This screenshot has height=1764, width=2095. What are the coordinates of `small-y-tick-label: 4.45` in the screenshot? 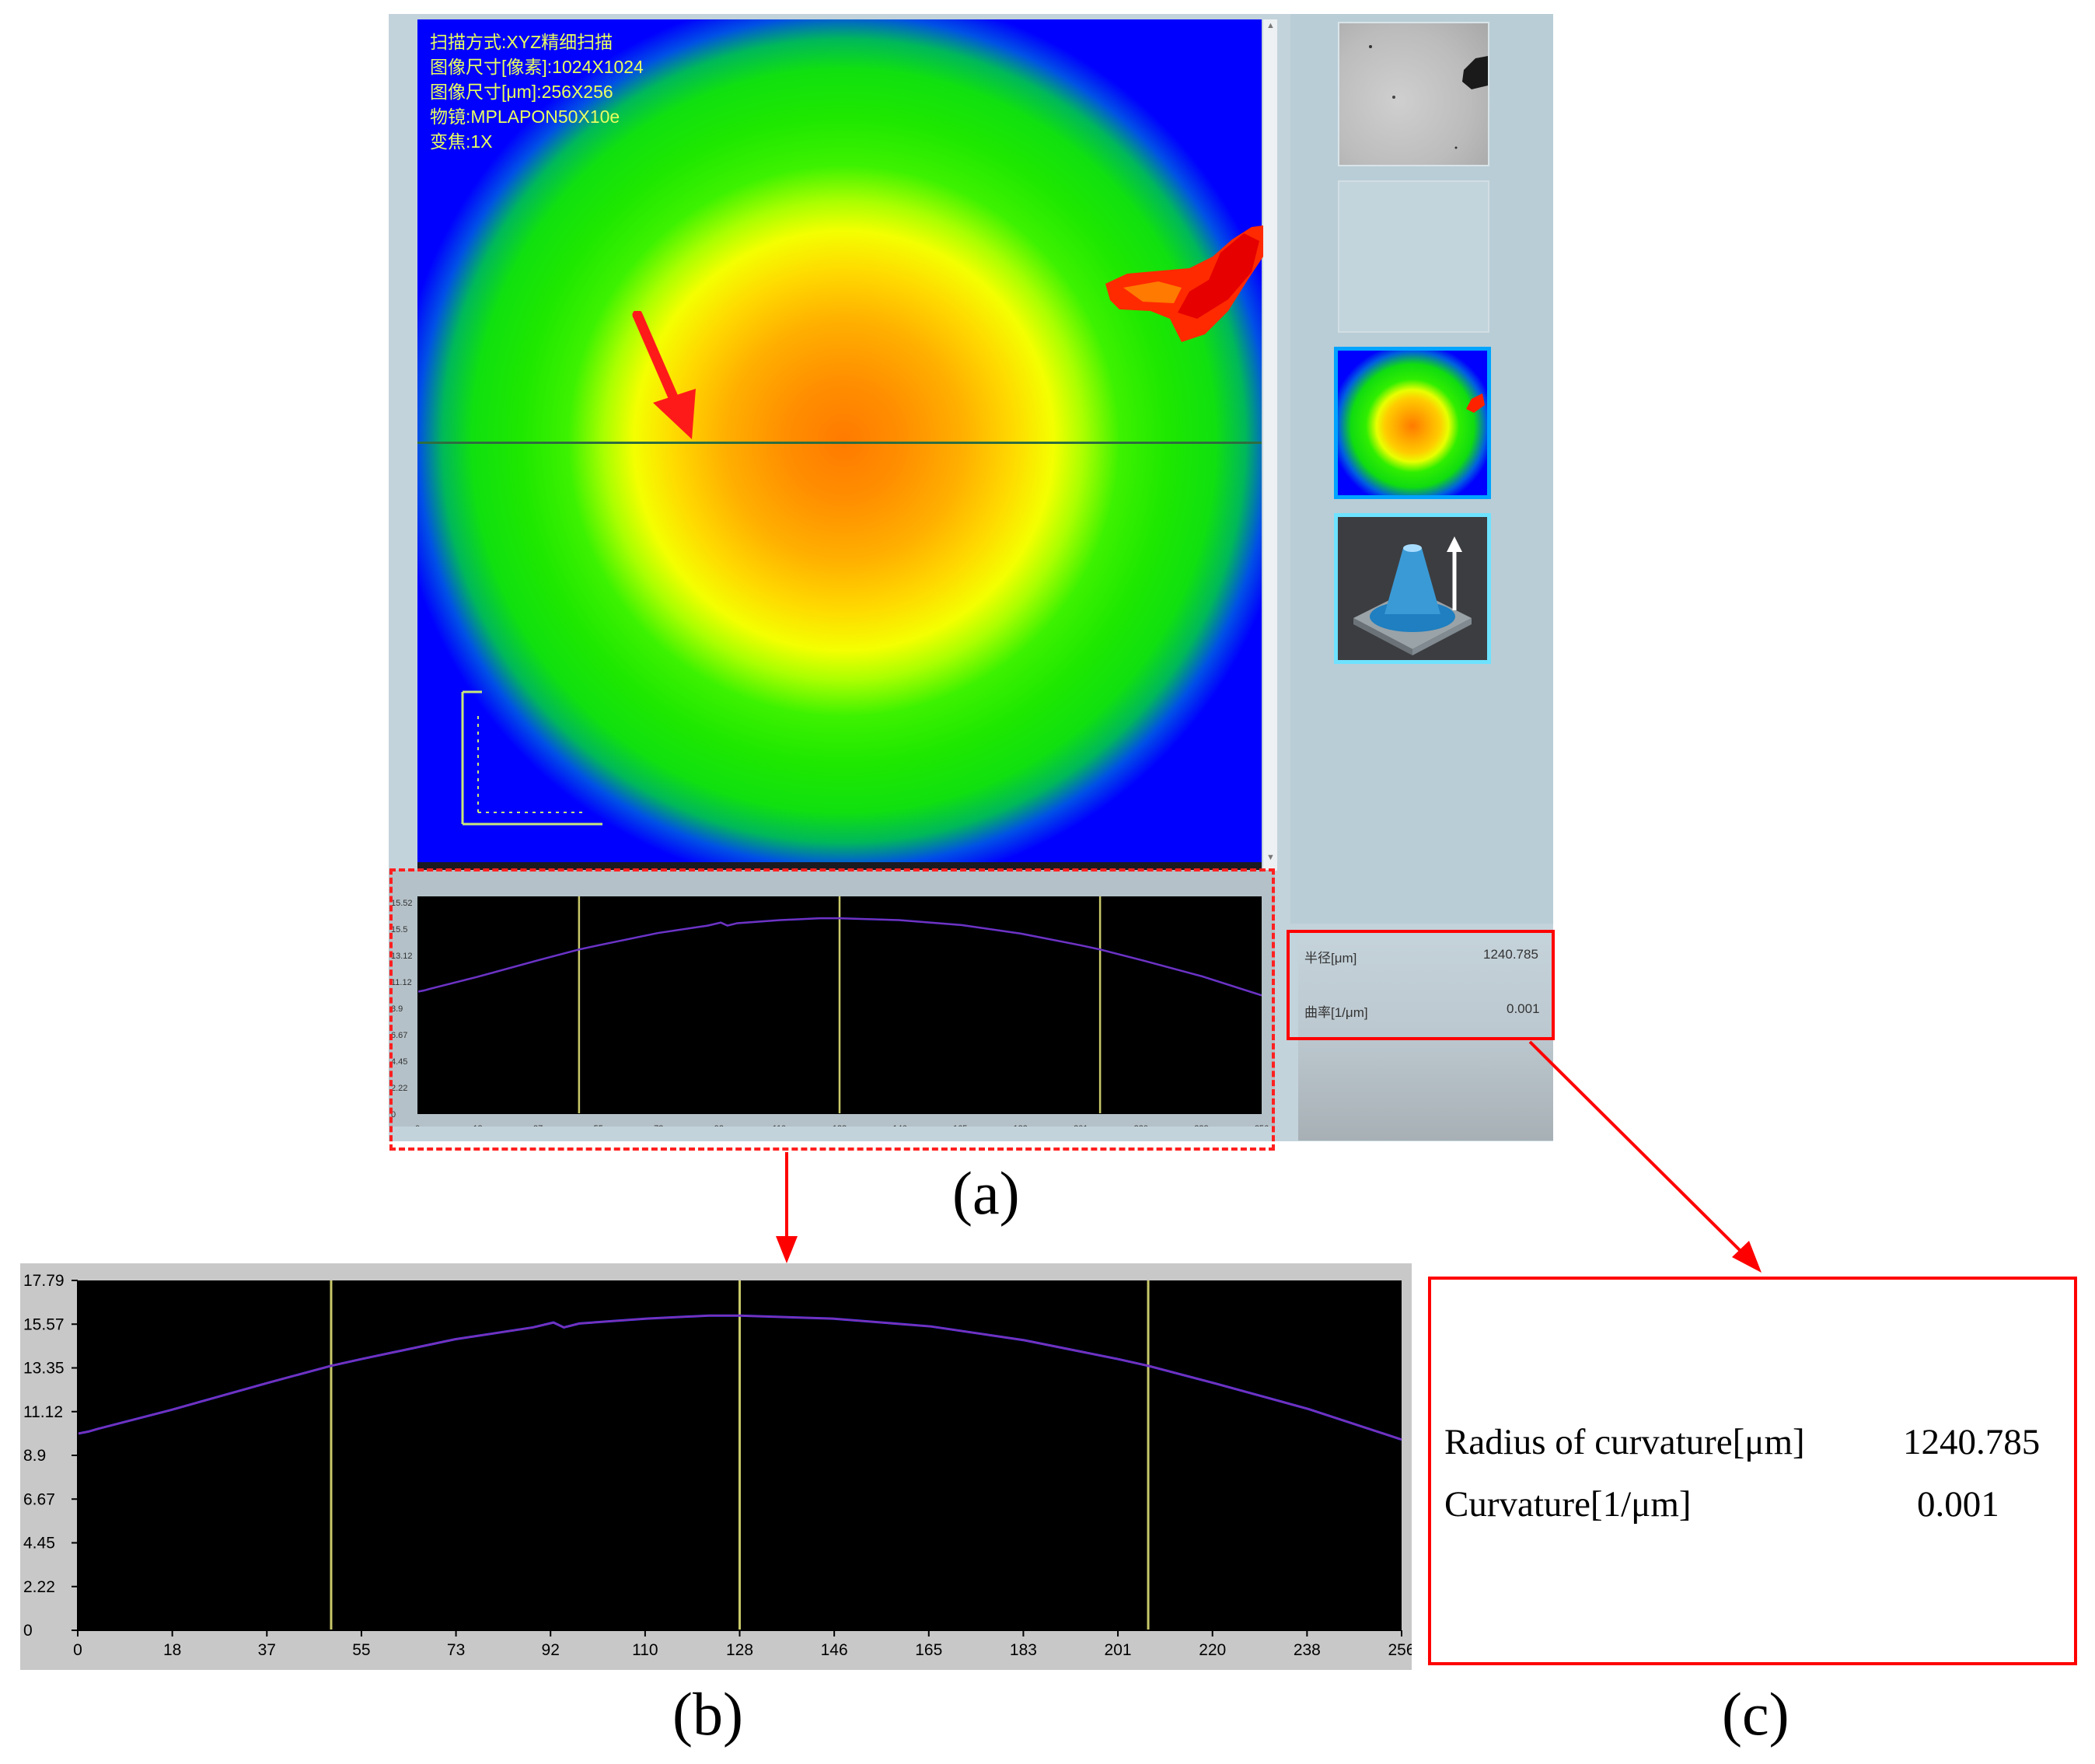 It's located at (399, 1062).